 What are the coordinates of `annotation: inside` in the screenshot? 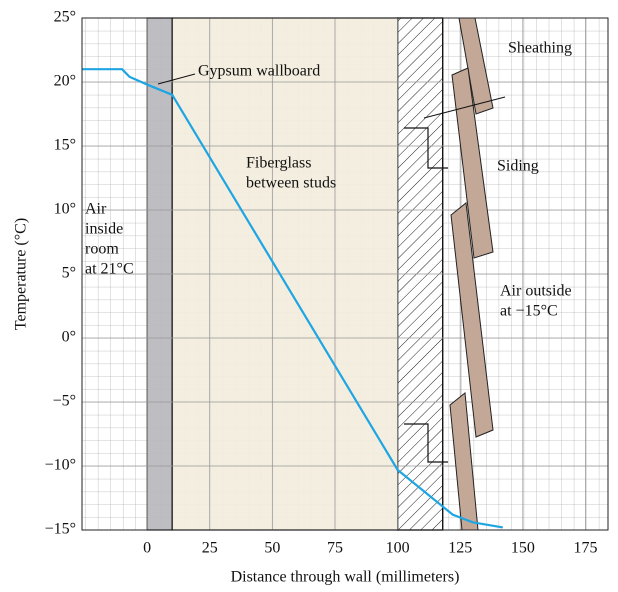 It's located at (104, 229).